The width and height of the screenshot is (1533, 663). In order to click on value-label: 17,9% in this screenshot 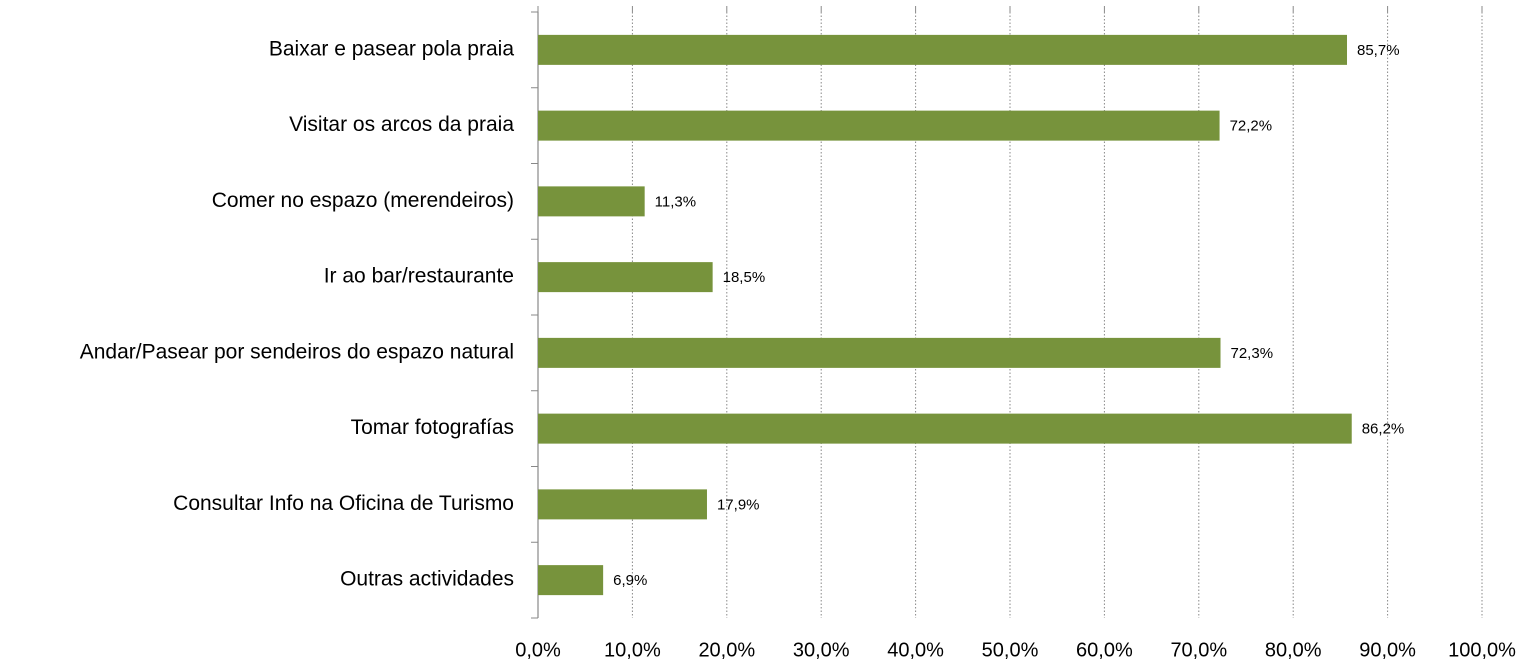, I will do `click(738, 504)`.